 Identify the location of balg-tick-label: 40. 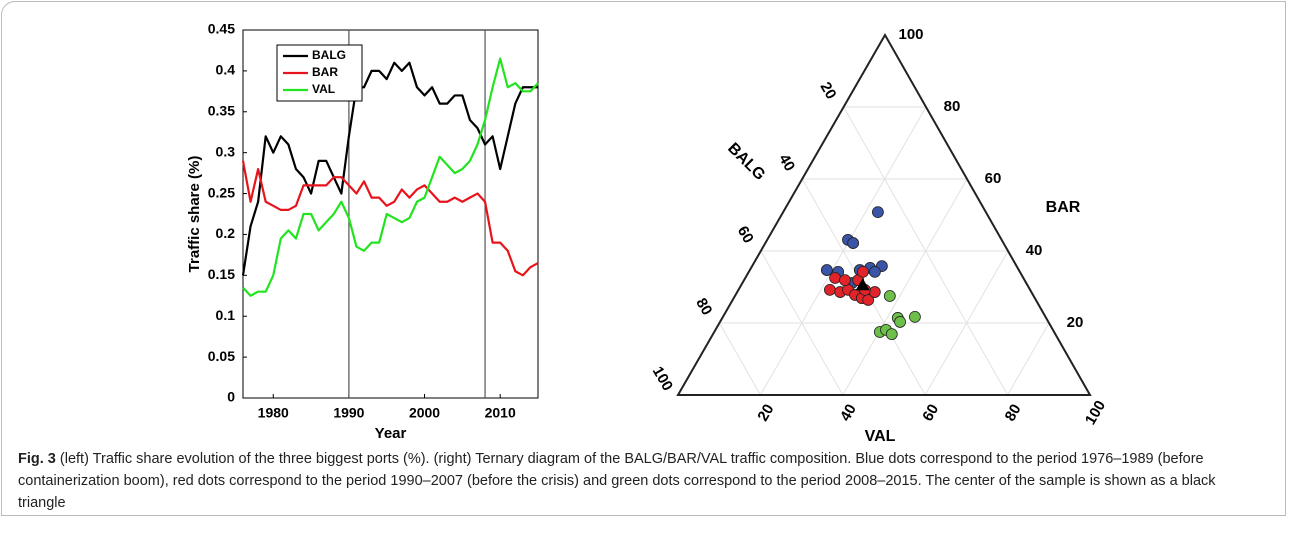
(786, 162).